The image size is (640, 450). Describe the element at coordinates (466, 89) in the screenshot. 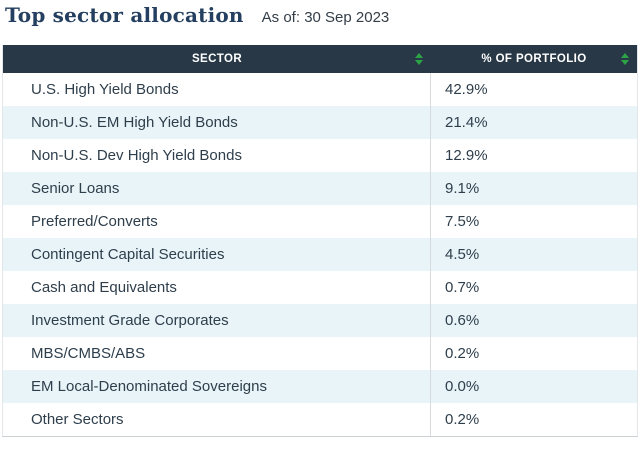

I see `pct-cell: 42.9%` at that location.